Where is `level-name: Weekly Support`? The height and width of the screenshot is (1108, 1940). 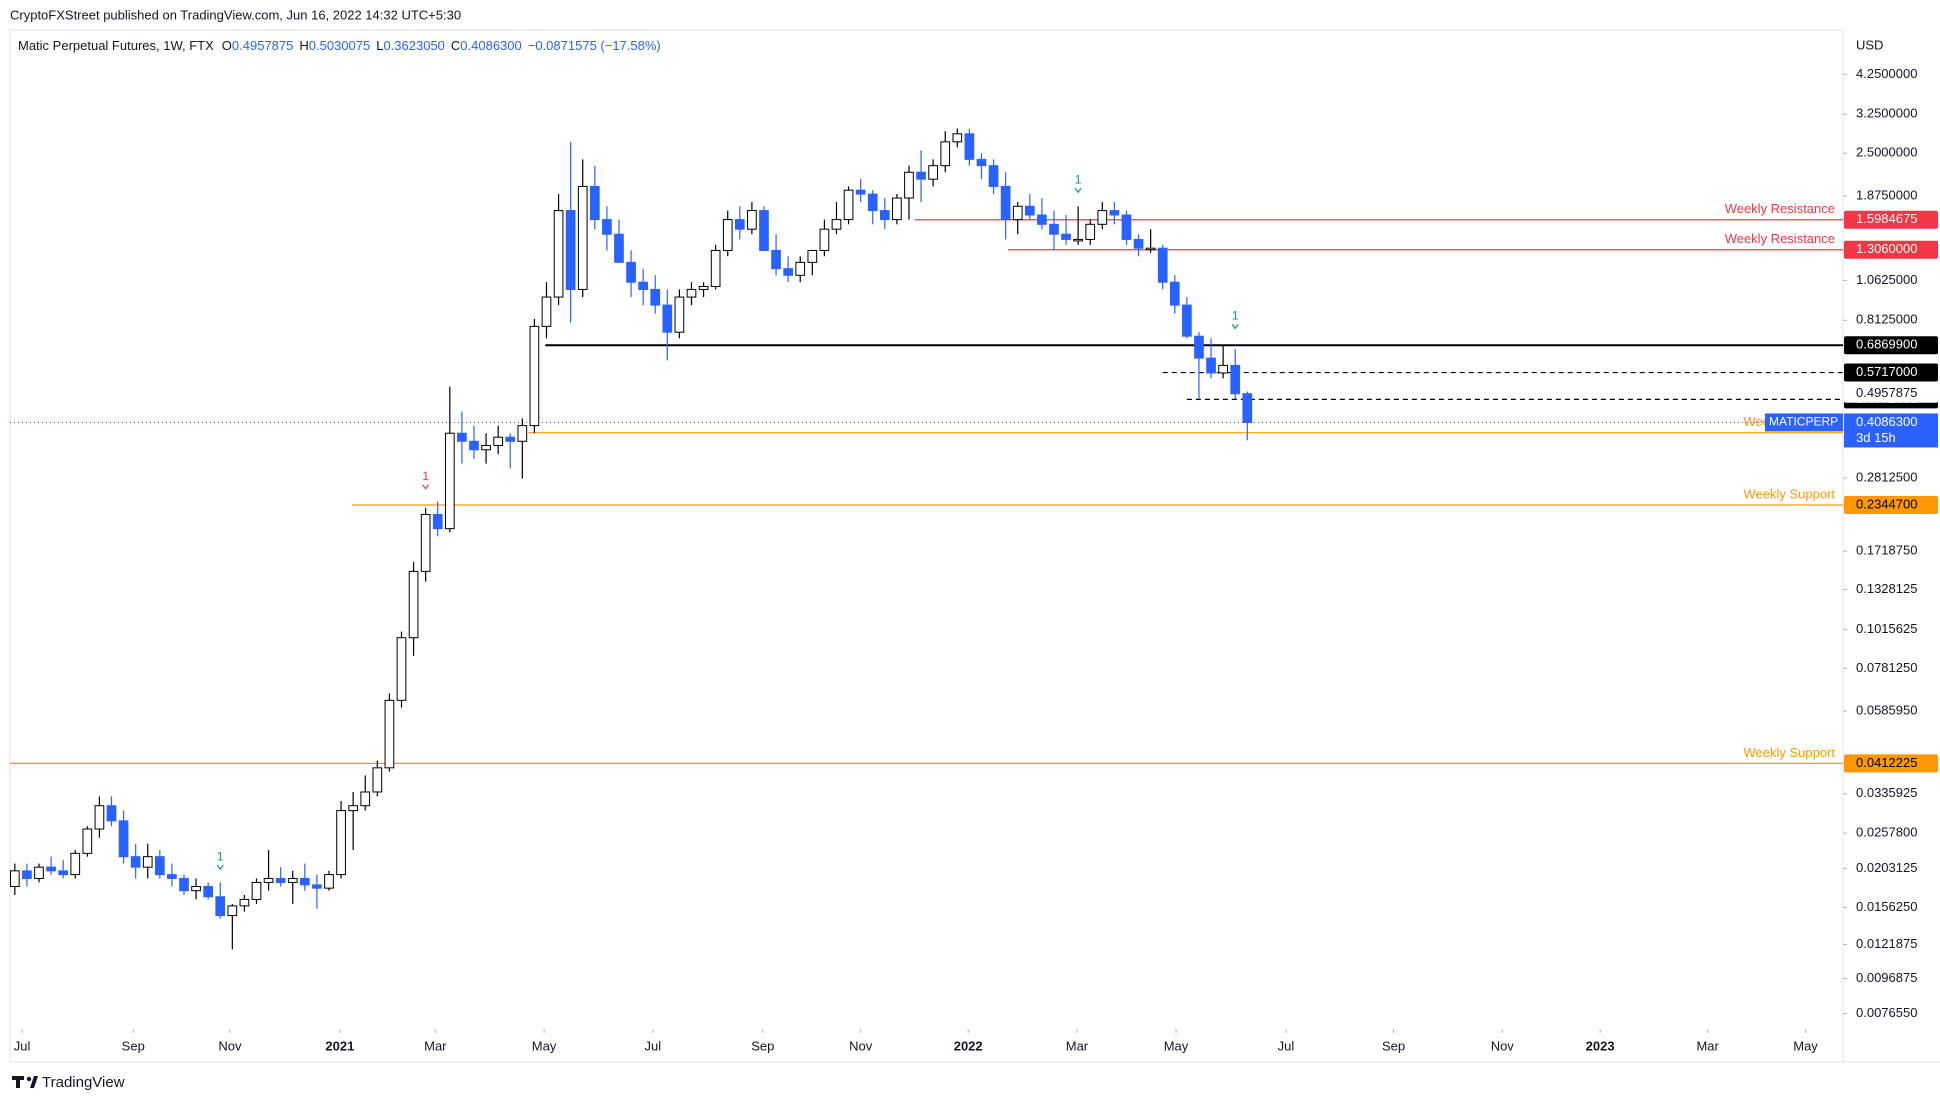 level-name: Weekly Support is located at coordinates (1789, 752).